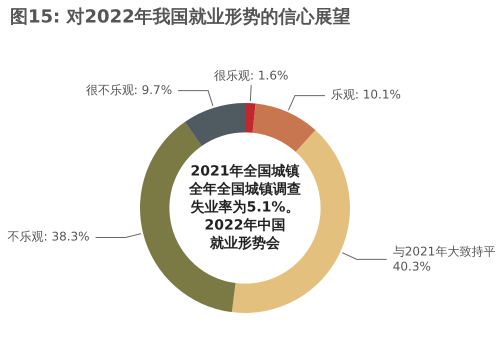 Image resolution: width=500 pixels, height=362 pixels. What do you see at coordinates (129, 89) in the screenshot?
I see `slice-label: 很不乐观: 9.7%` at bounding box center [129, 89].